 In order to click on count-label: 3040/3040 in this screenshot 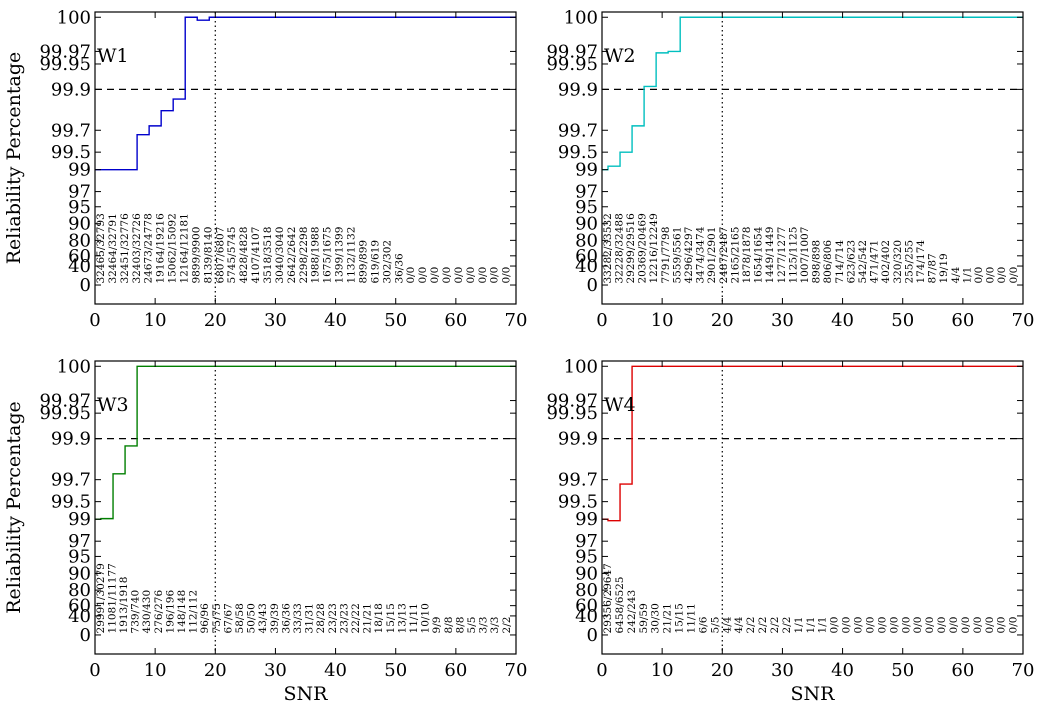, I will do `click(280, 255)`.